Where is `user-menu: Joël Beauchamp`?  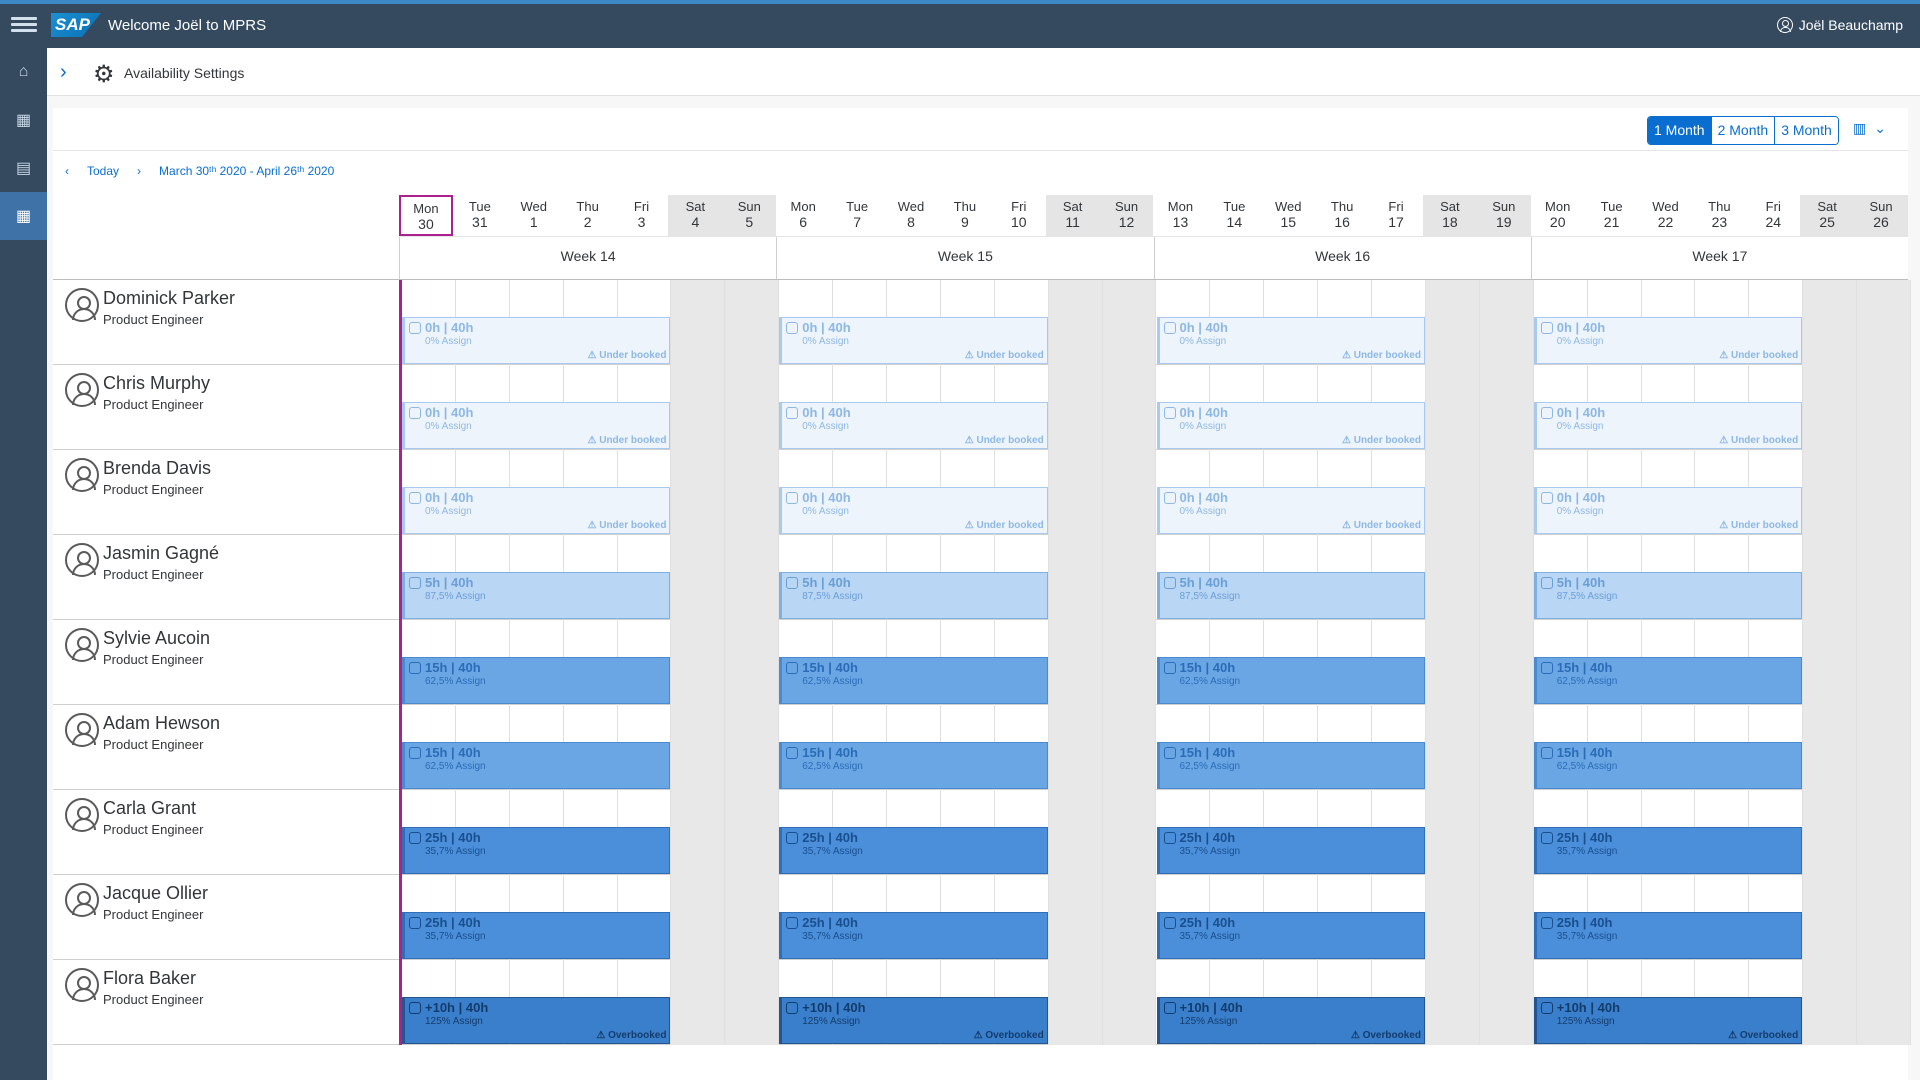
user-menu: Joël Beauchamp is located at coordinates (1839, 25).